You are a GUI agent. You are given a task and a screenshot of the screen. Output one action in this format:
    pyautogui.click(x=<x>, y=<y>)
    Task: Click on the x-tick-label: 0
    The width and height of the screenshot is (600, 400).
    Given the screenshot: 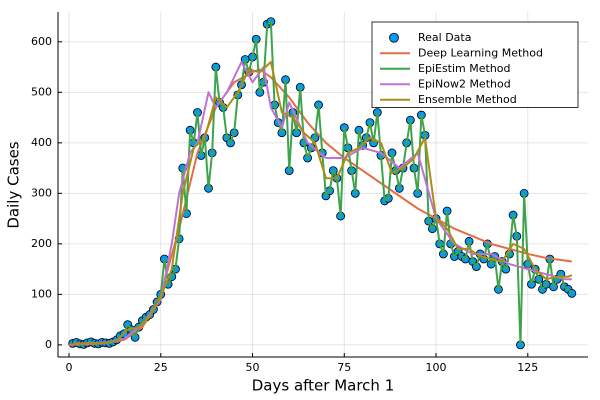 What is the action you would take?
    pyautogui.click(x=69, y=367)
    